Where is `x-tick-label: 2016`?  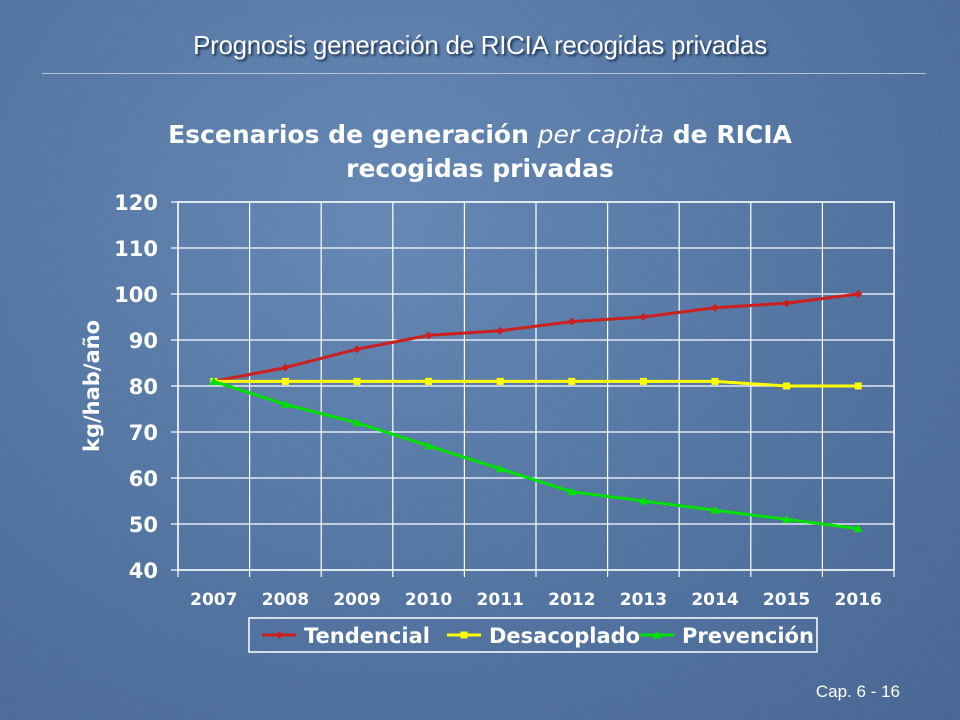
x-tick-label: 2016 is located at coordinates (858, 600).